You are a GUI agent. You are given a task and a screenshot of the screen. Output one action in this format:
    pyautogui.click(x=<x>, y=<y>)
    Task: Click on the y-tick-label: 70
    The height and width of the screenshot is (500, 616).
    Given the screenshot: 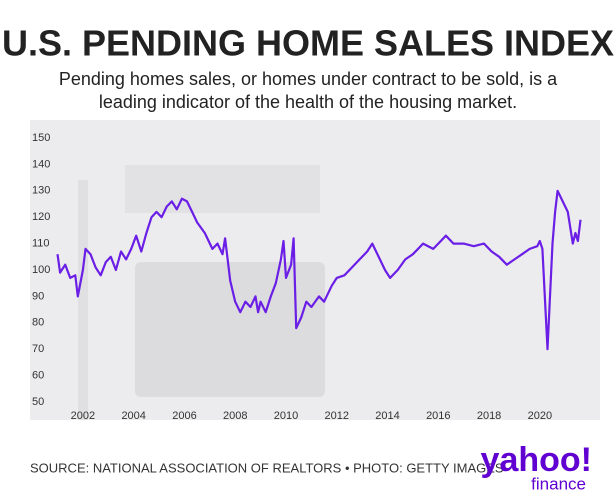 What is the action you would take?
    pyautogui.click(x=38, y=349)
    